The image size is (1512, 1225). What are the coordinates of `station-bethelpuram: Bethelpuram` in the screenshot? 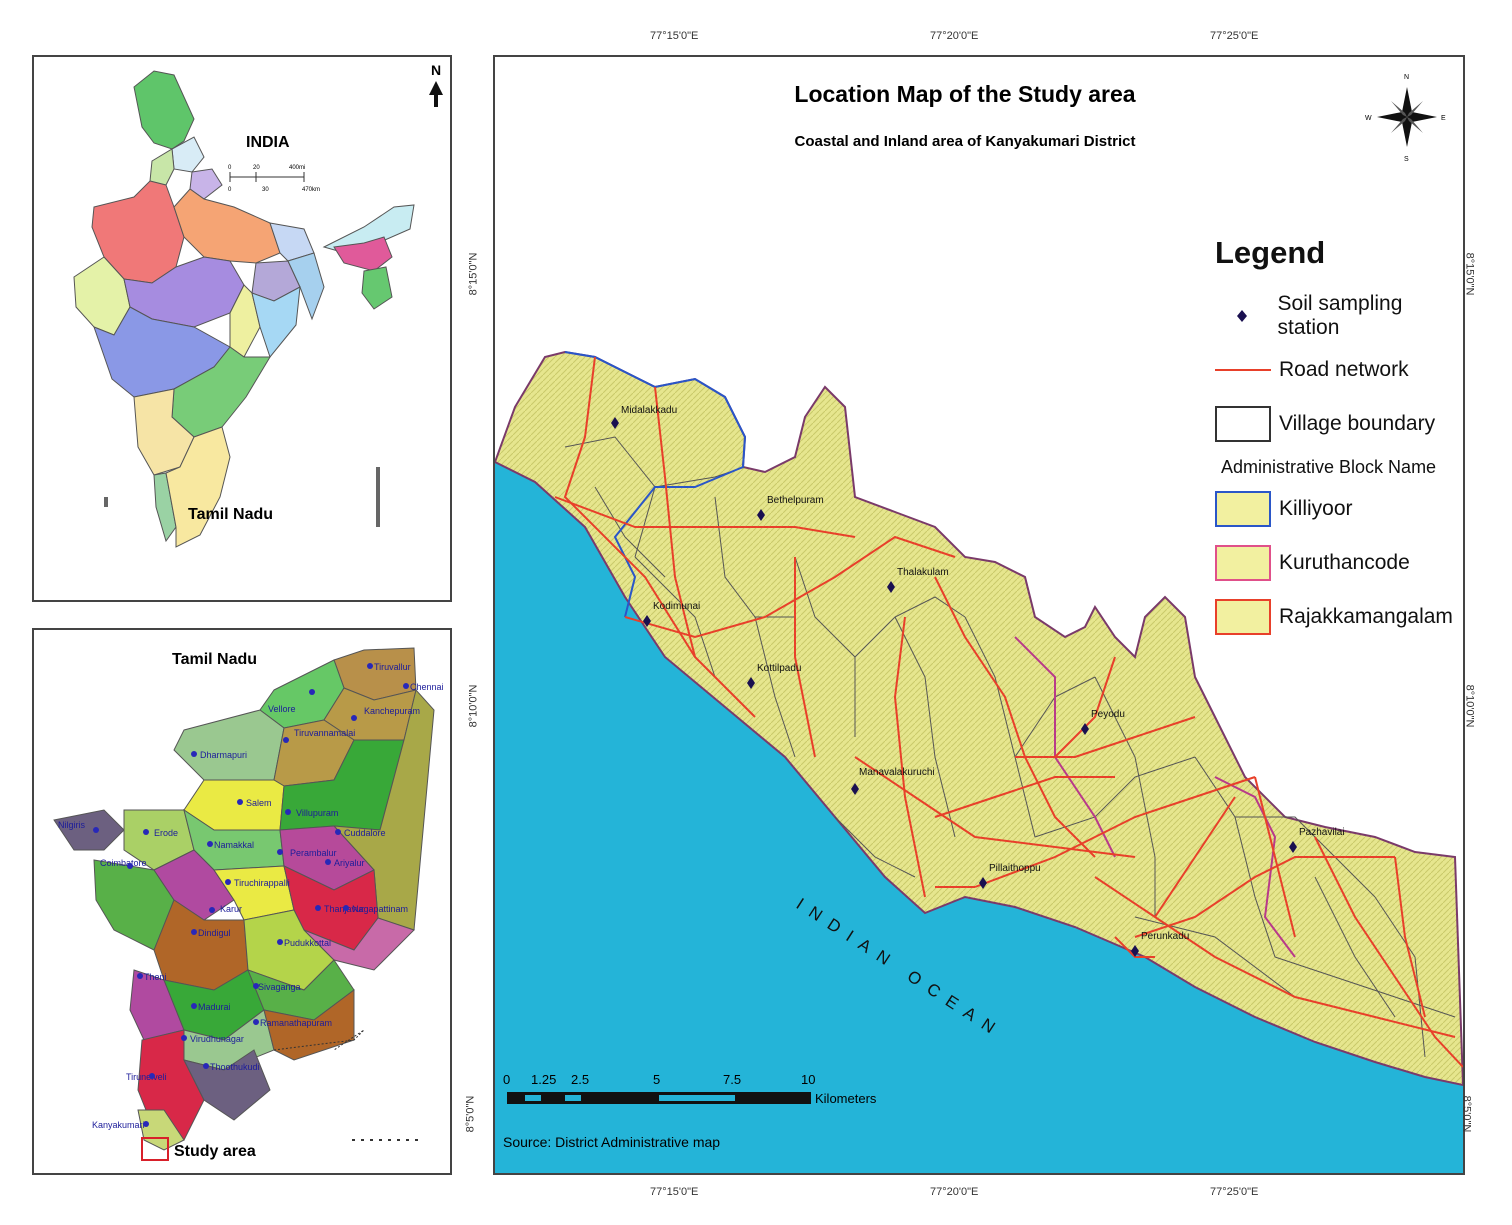 It's located at (790, 508).